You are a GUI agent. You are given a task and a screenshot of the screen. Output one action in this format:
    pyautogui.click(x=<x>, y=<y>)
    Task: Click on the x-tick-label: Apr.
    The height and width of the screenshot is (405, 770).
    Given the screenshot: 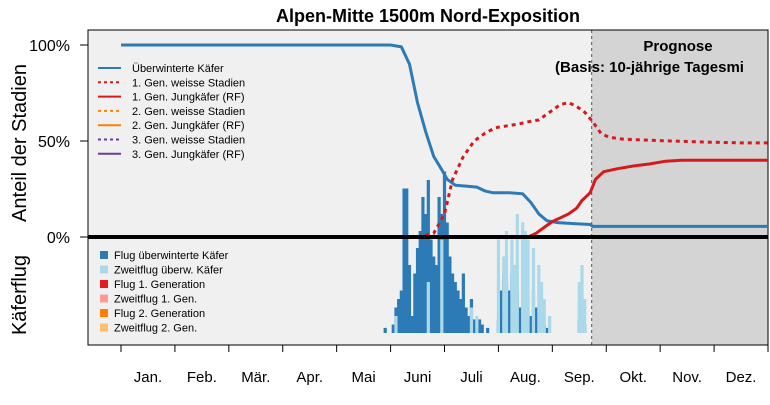 What is the action you would take?
    pyautogui.click(x=309, y=377)
    